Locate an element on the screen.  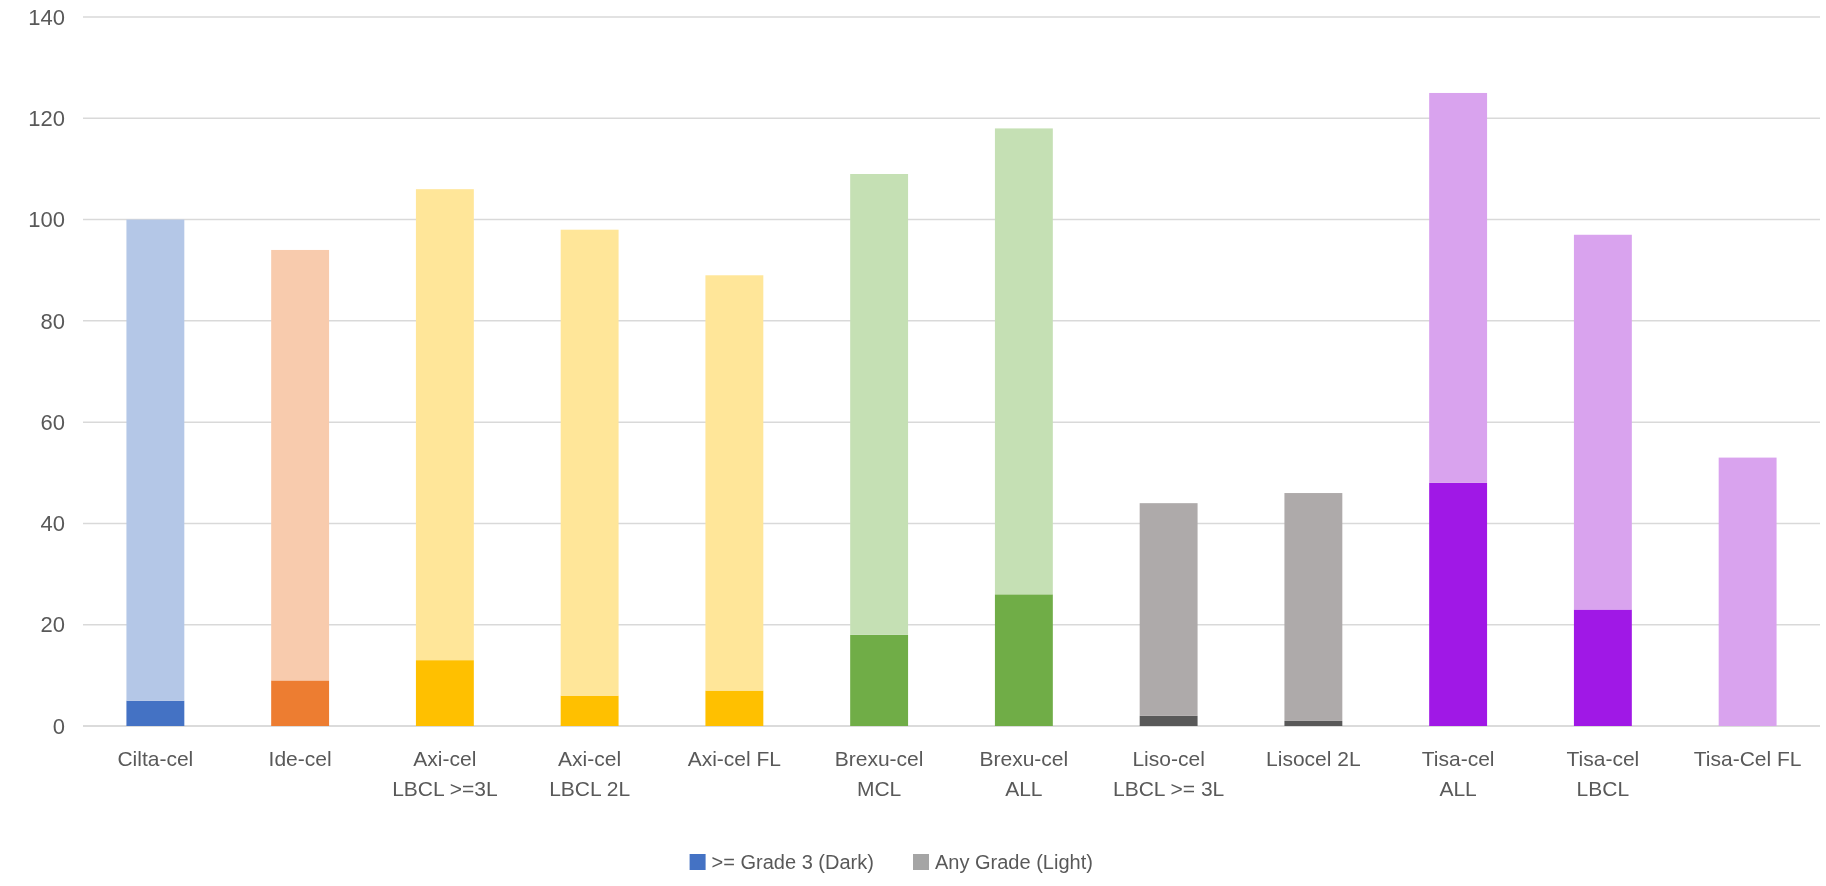
x-tick-label: Brexu-cel MCL is located at coordinates (879, 773).